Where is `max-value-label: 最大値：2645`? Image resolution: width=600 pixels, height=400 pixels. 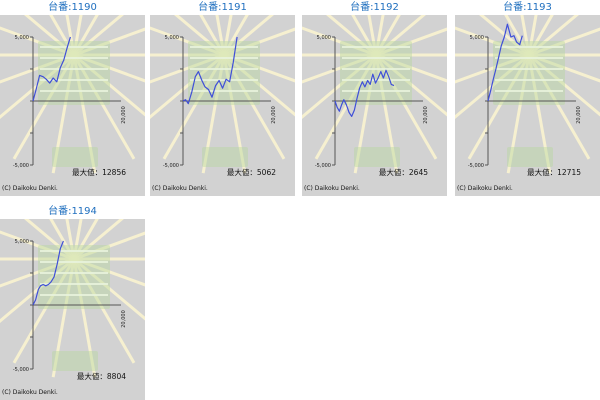
max-value-label: 最大値：2645 is located at coordinates (403, 172).